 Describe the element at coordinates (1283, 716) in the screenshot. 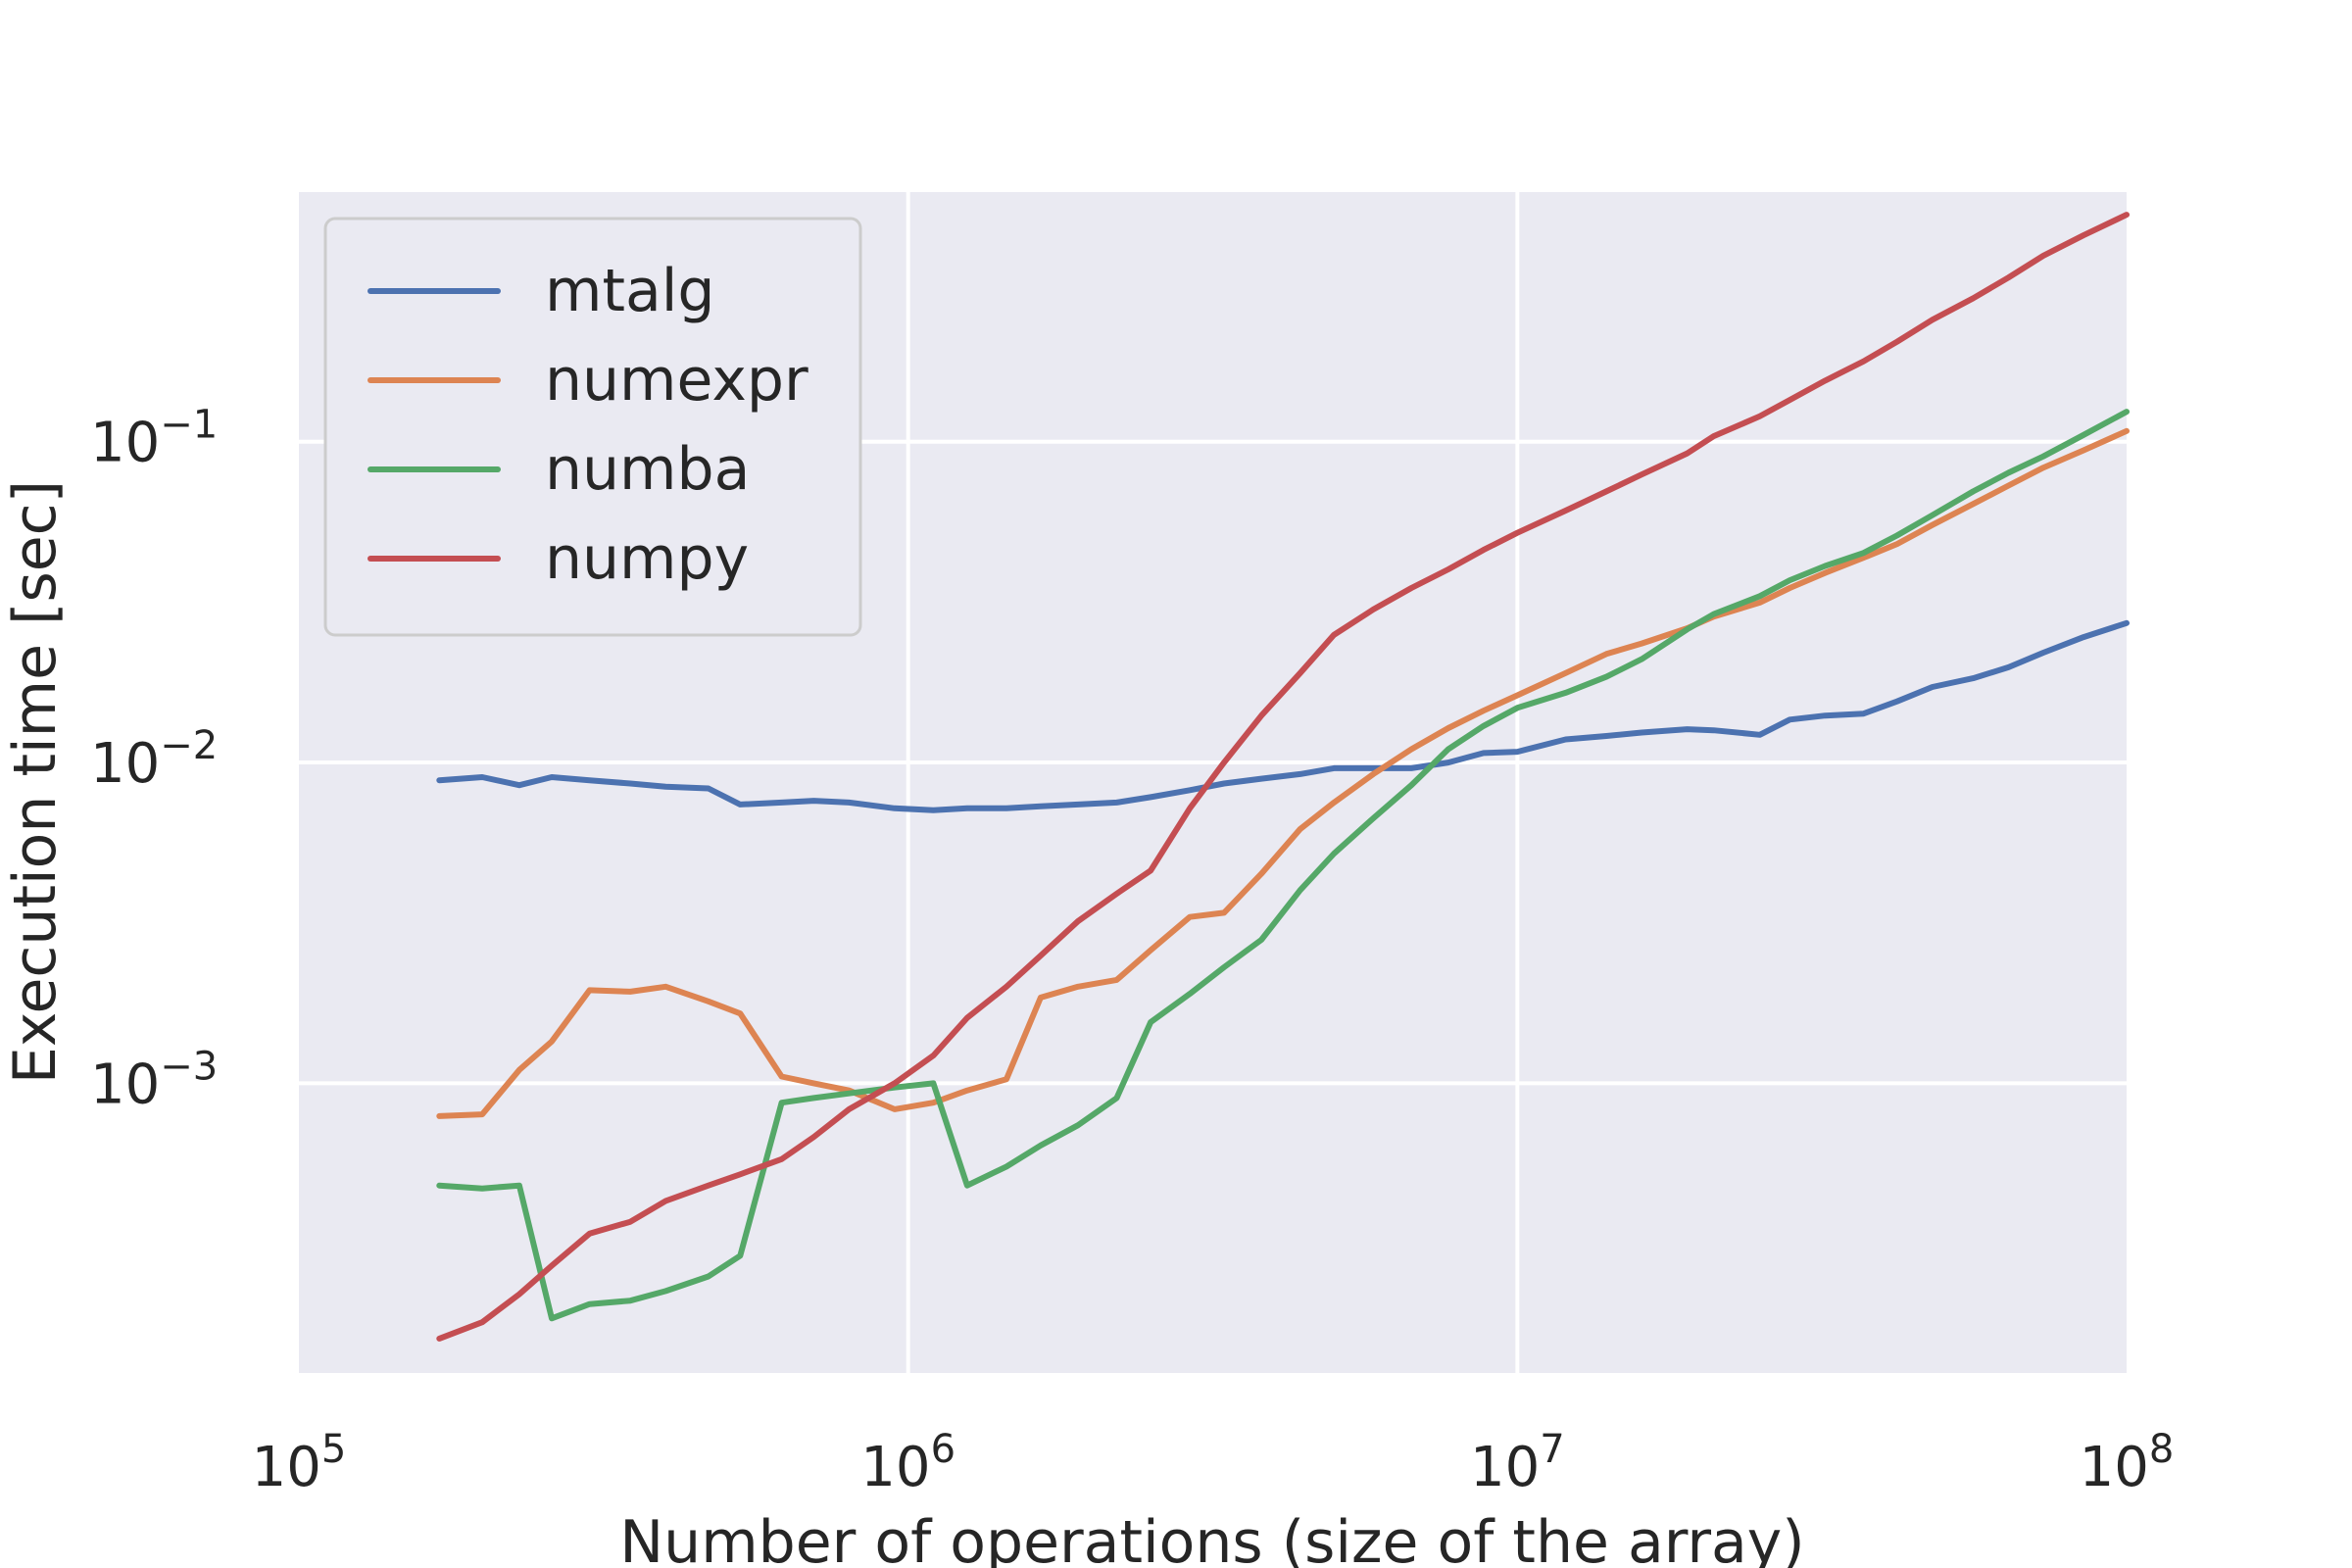

I see `series-line-mtalg` at that location.